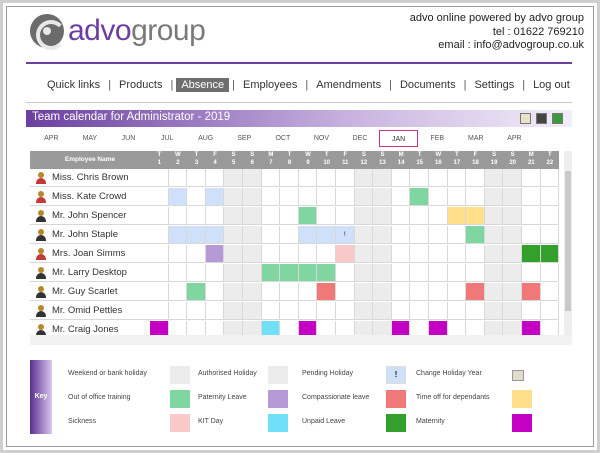 The width and height of the screenshot is (600, 453). What do you see at coordinates (167, 138) in the screenshot?
I see `month-tab-jul: JUL` at bounding box center [167, 138].